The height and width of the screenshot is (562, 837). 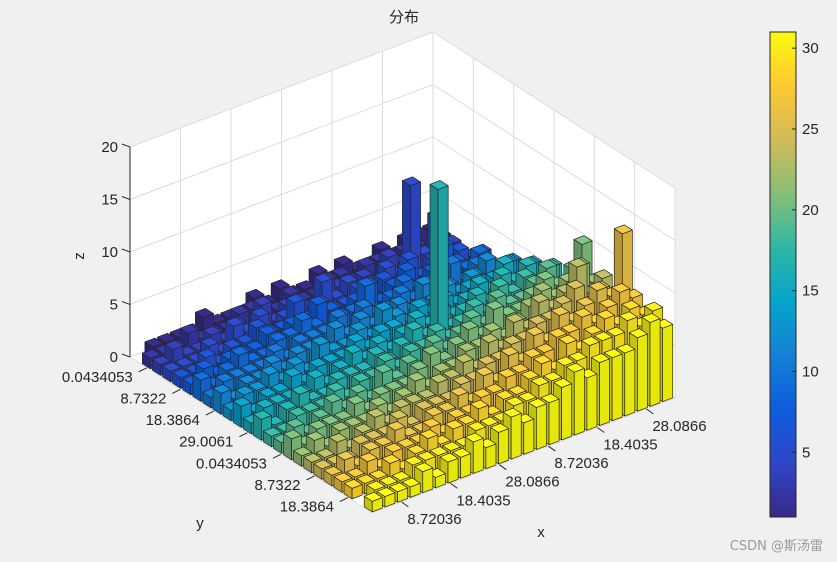 What do you see at coordinates (810, 129) in the screenshot?
I see `colorbar-tick-label: 25` at bounding box center [810, 129].